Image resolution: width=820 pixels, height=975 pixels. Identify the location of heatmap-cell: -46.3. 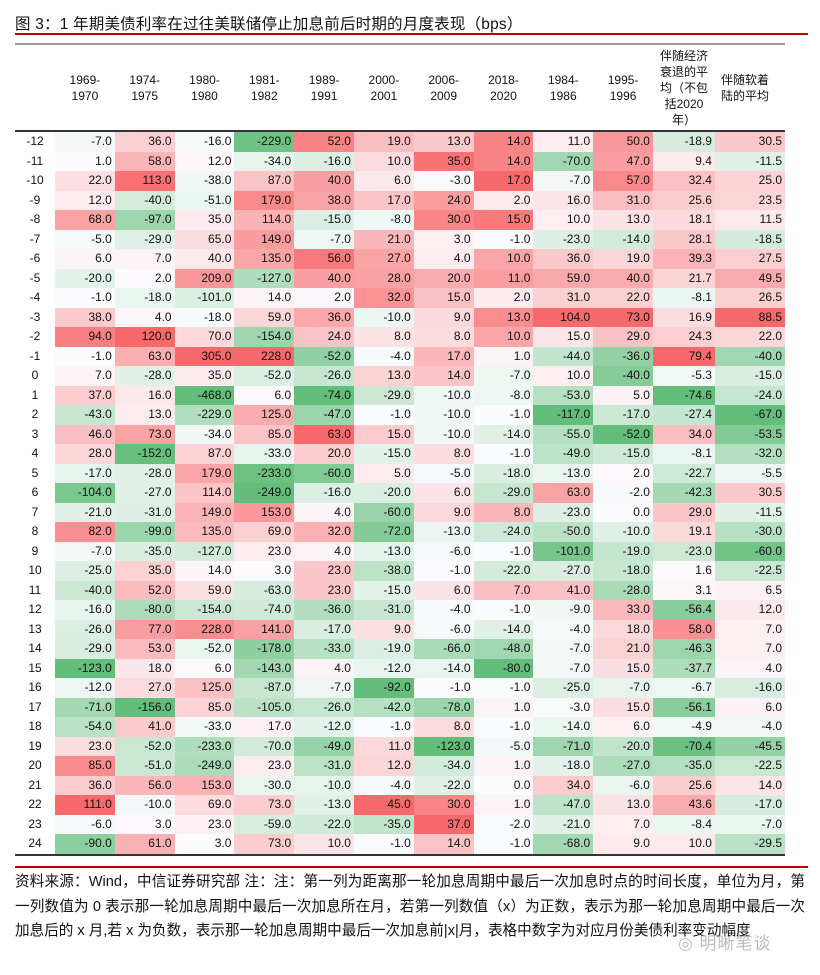
(683, 649).